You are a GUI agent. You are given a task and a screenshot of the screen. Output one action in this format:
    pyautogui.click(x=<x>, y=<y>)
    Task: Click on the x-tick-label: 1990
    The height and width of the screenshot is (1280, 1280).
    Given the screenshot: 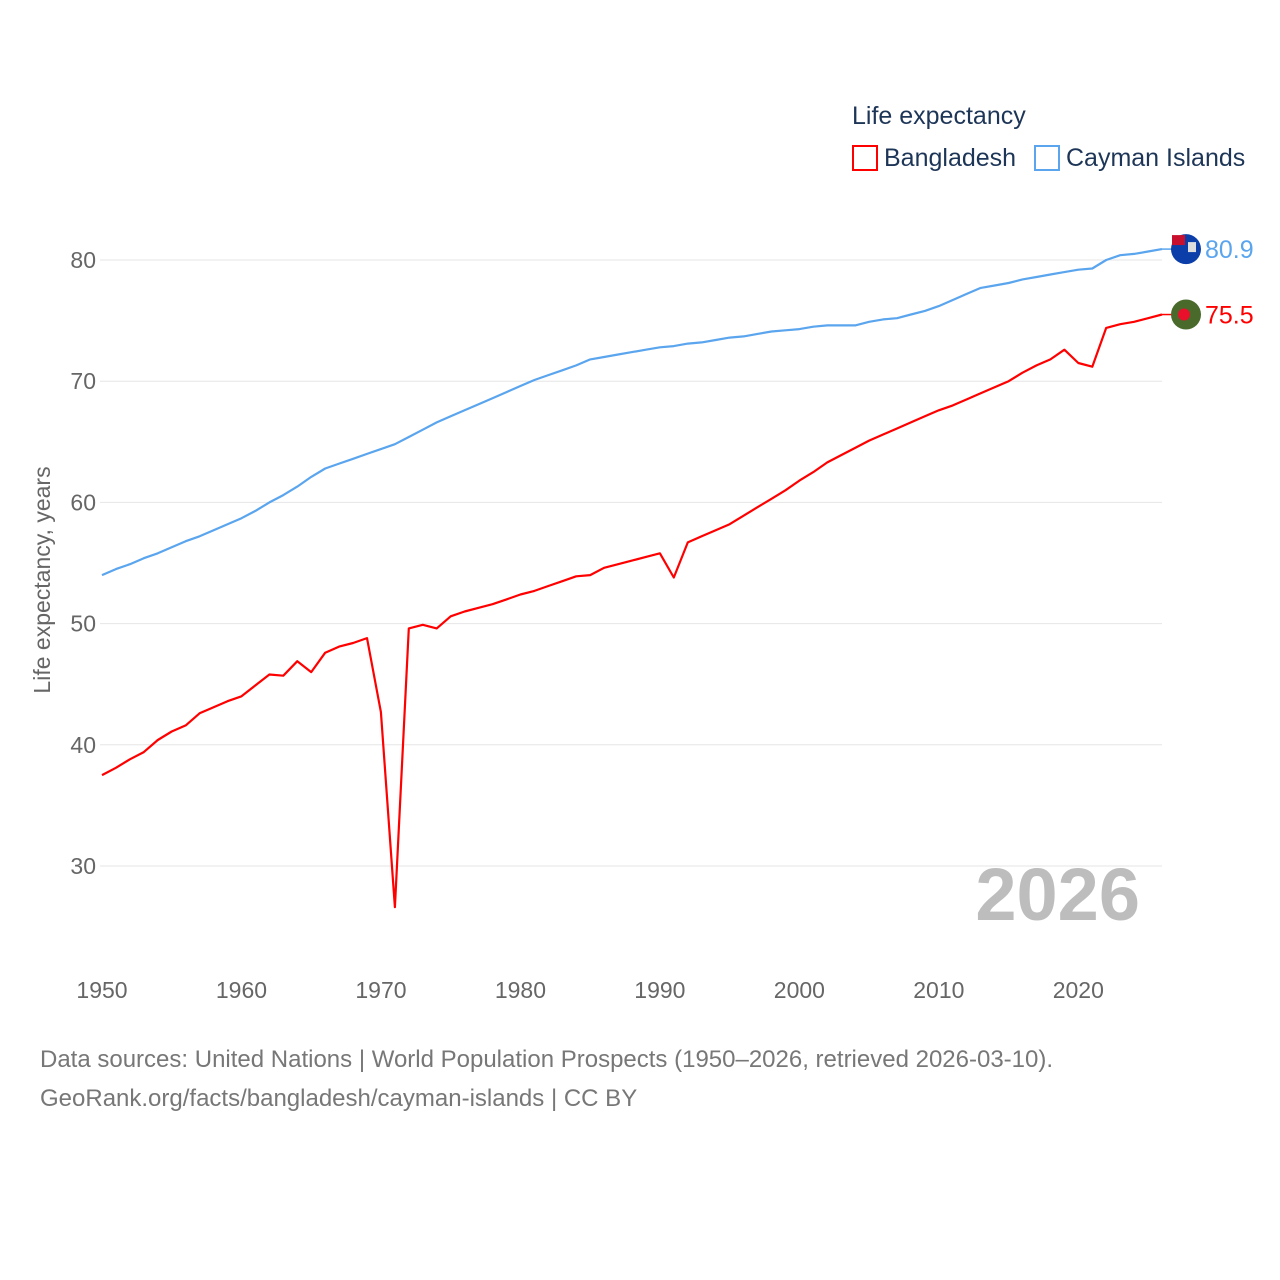 What is the action you would take?
    pyautogui.click(x=659, y=990)
    